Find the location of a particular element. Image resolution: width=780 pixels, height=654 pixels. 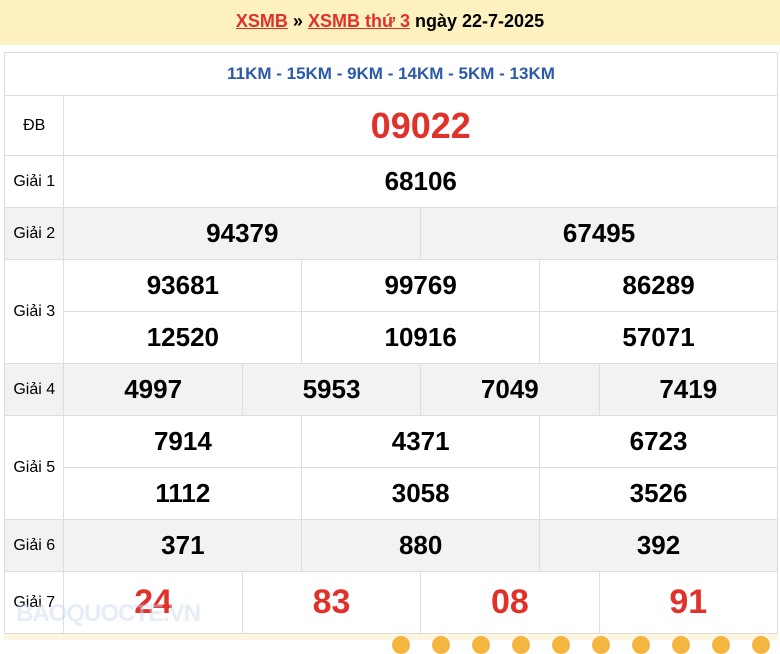

xsmb-tuesday-link: XSMB thứ 3 is located at coordinates (358, 21).